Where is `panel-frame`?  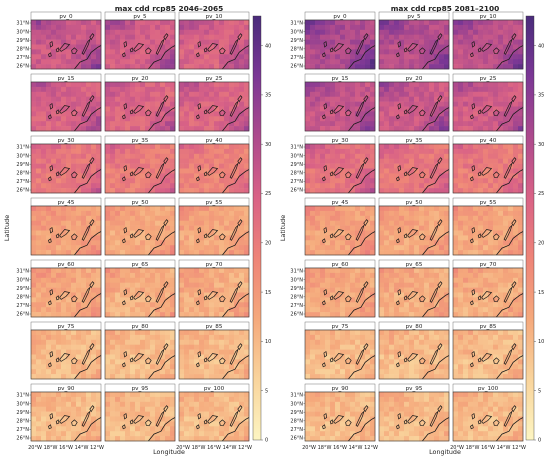 panel-frame is located at coordinates (340, 106).